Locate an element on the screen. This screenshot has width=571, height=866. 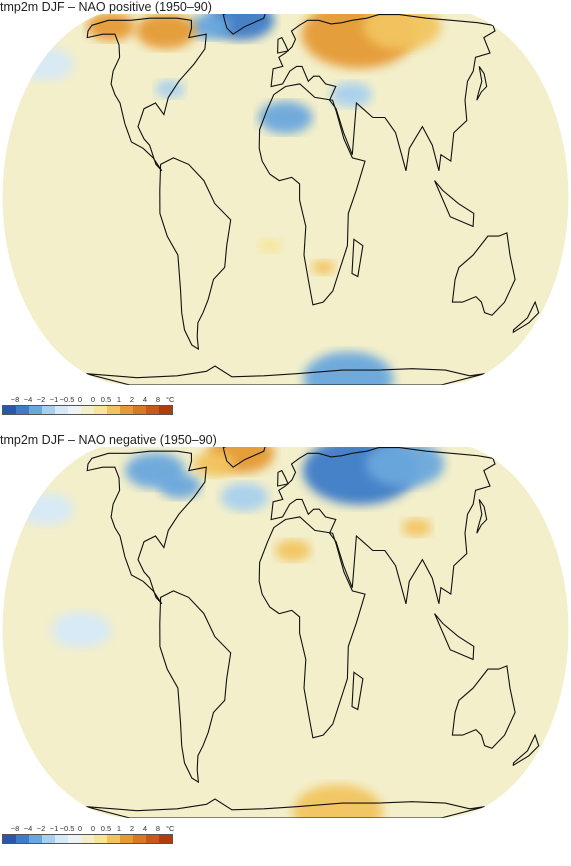
anomaly-east-canada is located at coordinates (179, 486).